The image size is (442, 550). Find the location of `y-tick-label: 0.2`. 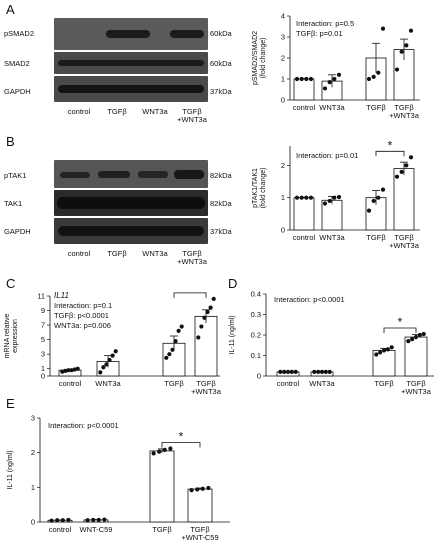

y-tick-label: 0.2 is located at coordinates (256, 335).